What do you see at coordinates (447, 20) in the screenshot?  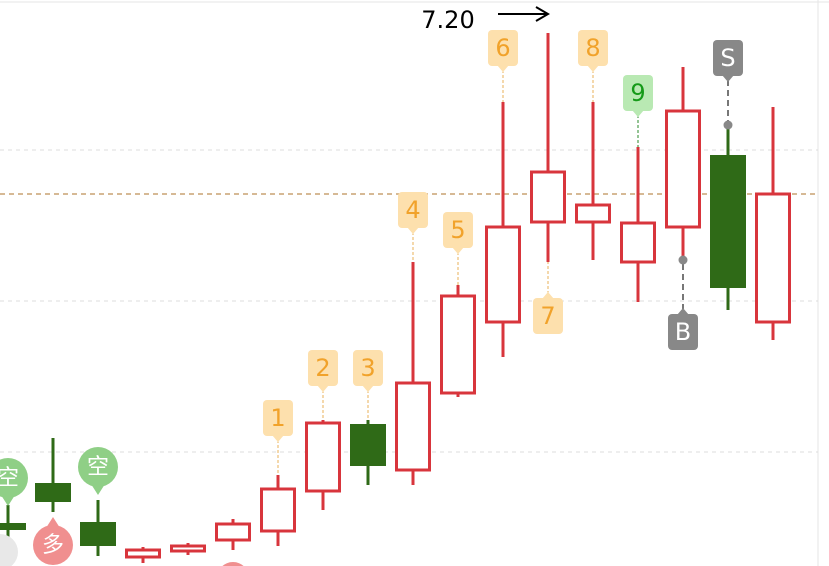 I see `high-label: 7.20` at bounding box center [447, 20].